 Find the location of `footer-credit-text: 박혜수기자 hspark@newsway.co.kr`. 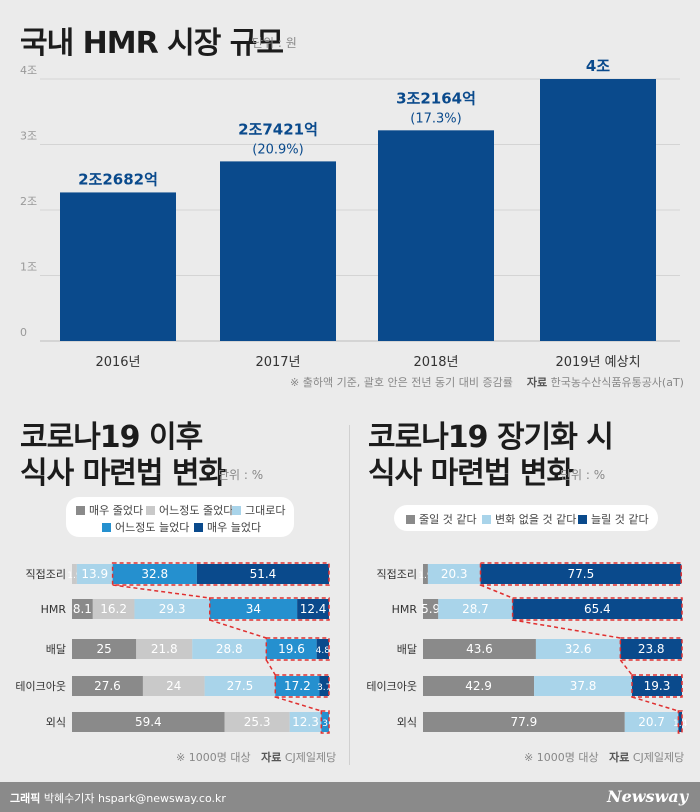

footer-credit-text: 박혜수기자 hspark@newsway.co.kr is located at coordinates (134, 798).